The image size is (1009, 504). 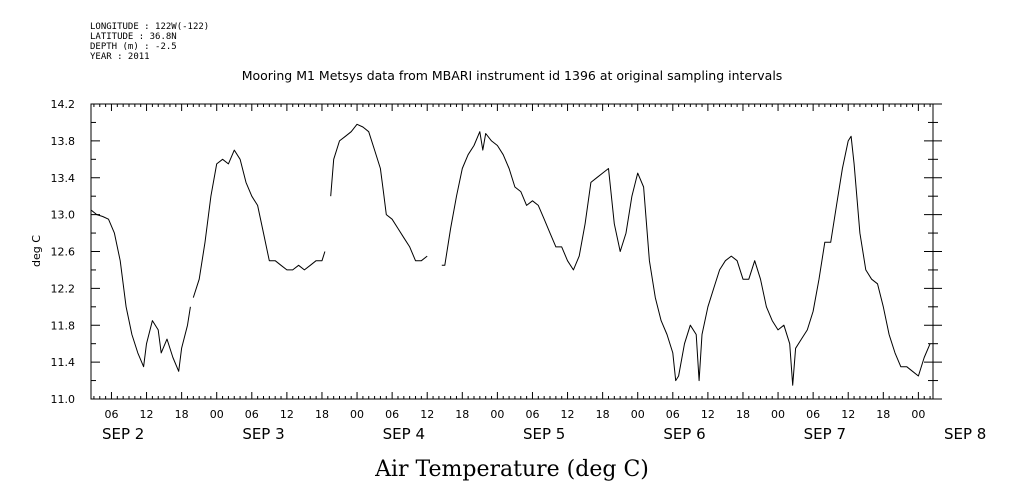 I want to click on y-tick-label: 11.0, so click(x=63, y=399).